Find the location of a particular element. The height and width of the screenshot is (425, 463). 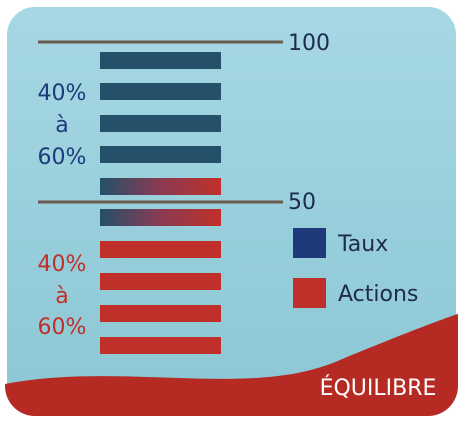

footer-title: ÉQUILIBRE is located at coordinates (378, 388).